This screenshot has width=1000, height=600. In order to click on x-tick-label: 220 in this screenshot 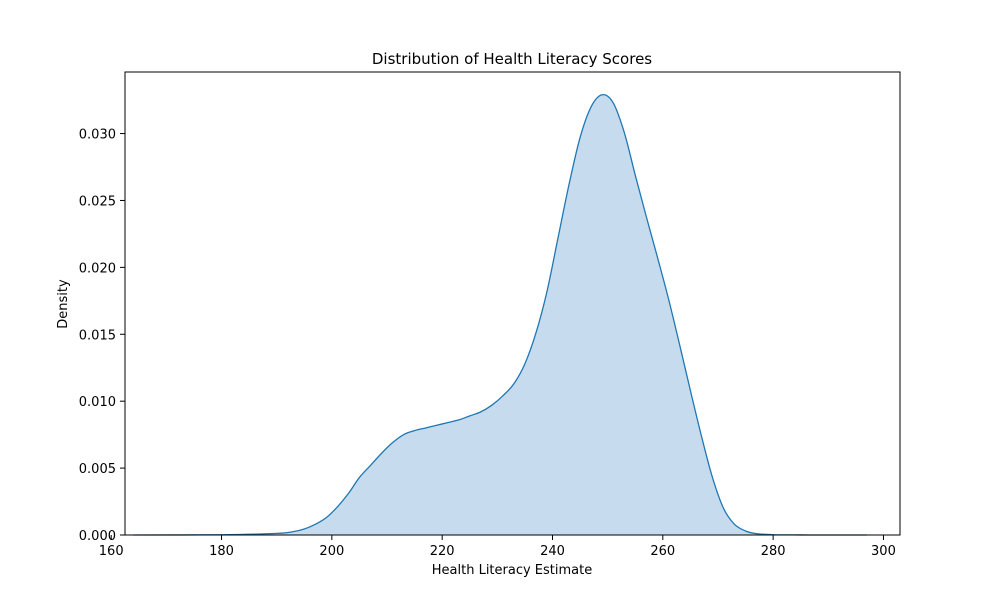, I will do `click(442, 551)`.